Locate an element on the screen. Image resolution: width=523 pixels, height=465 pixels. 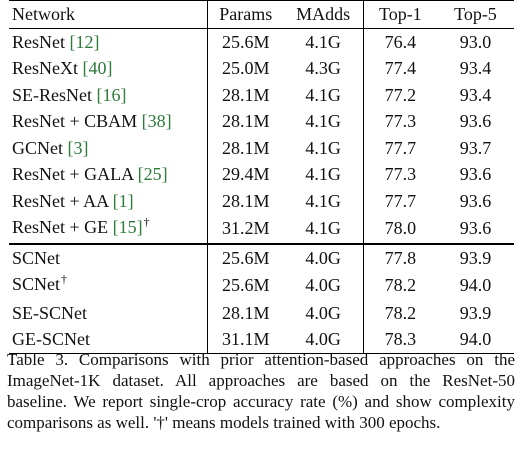
network-name: SCNet is located at coordinates (36, 284).